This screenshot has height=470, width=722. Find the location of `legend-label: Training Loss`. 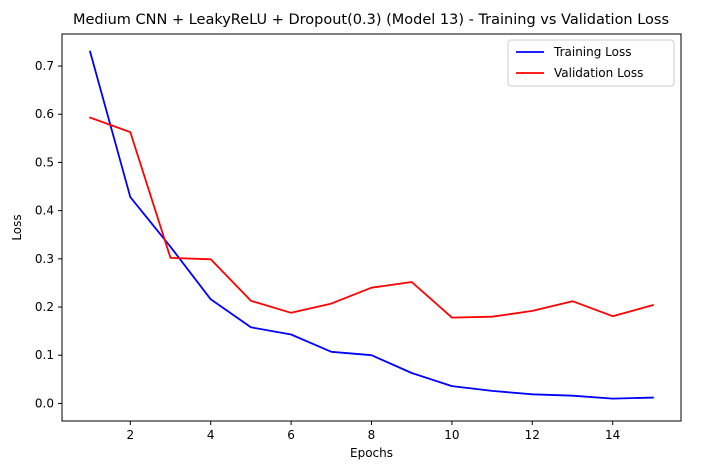

legend-label: Training Loss is located at coordinates (592, 52).